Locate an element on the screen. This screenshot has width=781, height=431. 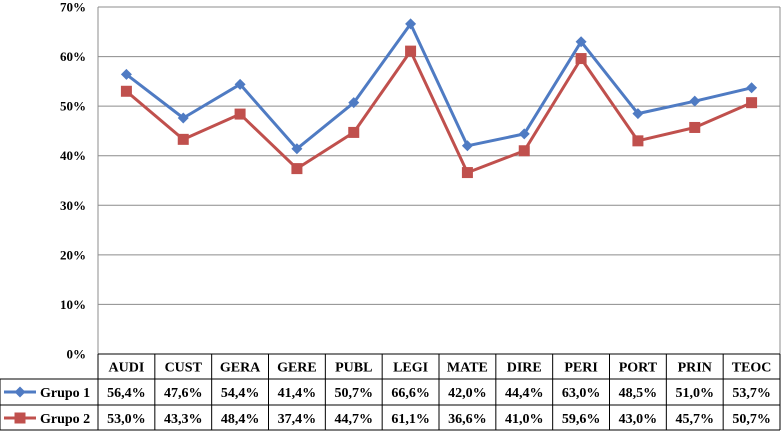
data-label: 61,1% is located at coordinates (410, 419).